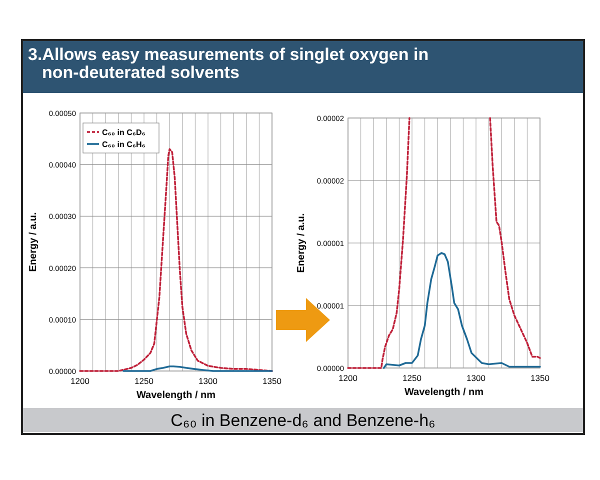  Describe the element at coordinates (303, 420) in the screenshot. I see `text: C₆₀ in Benzene-d₆ and Benzene-h₆` at that location.